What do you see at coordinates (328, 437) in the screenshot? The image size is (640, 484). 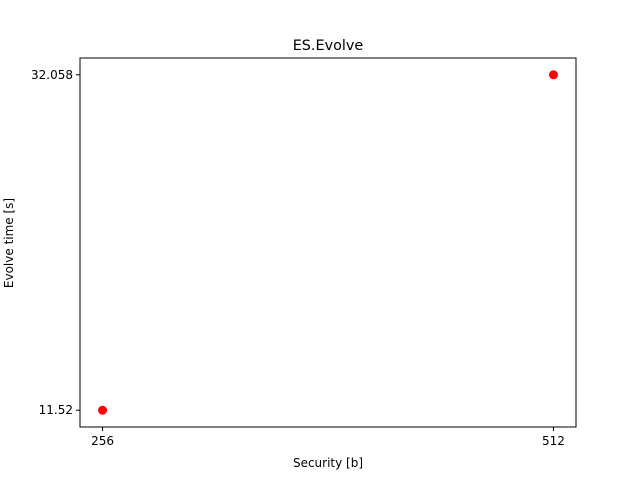 I see `x-axis: 256 512` at bounding box center [328, 437].